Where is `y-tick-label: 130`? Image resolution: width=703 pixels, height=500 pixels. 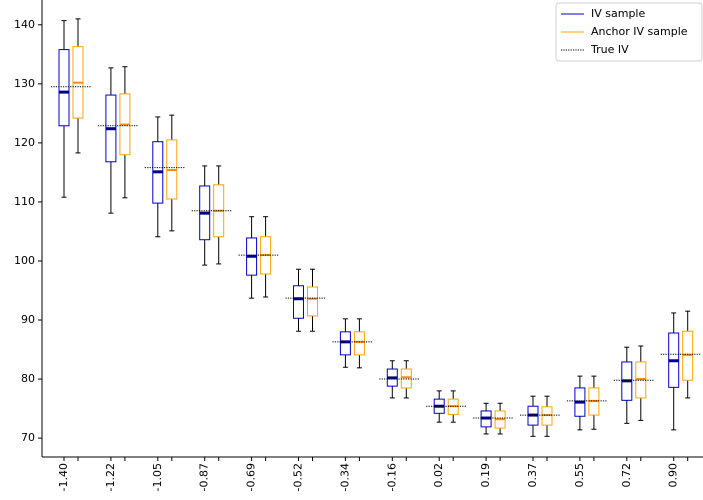 y-tick-label: 130 is located at coordinates (24, 83).